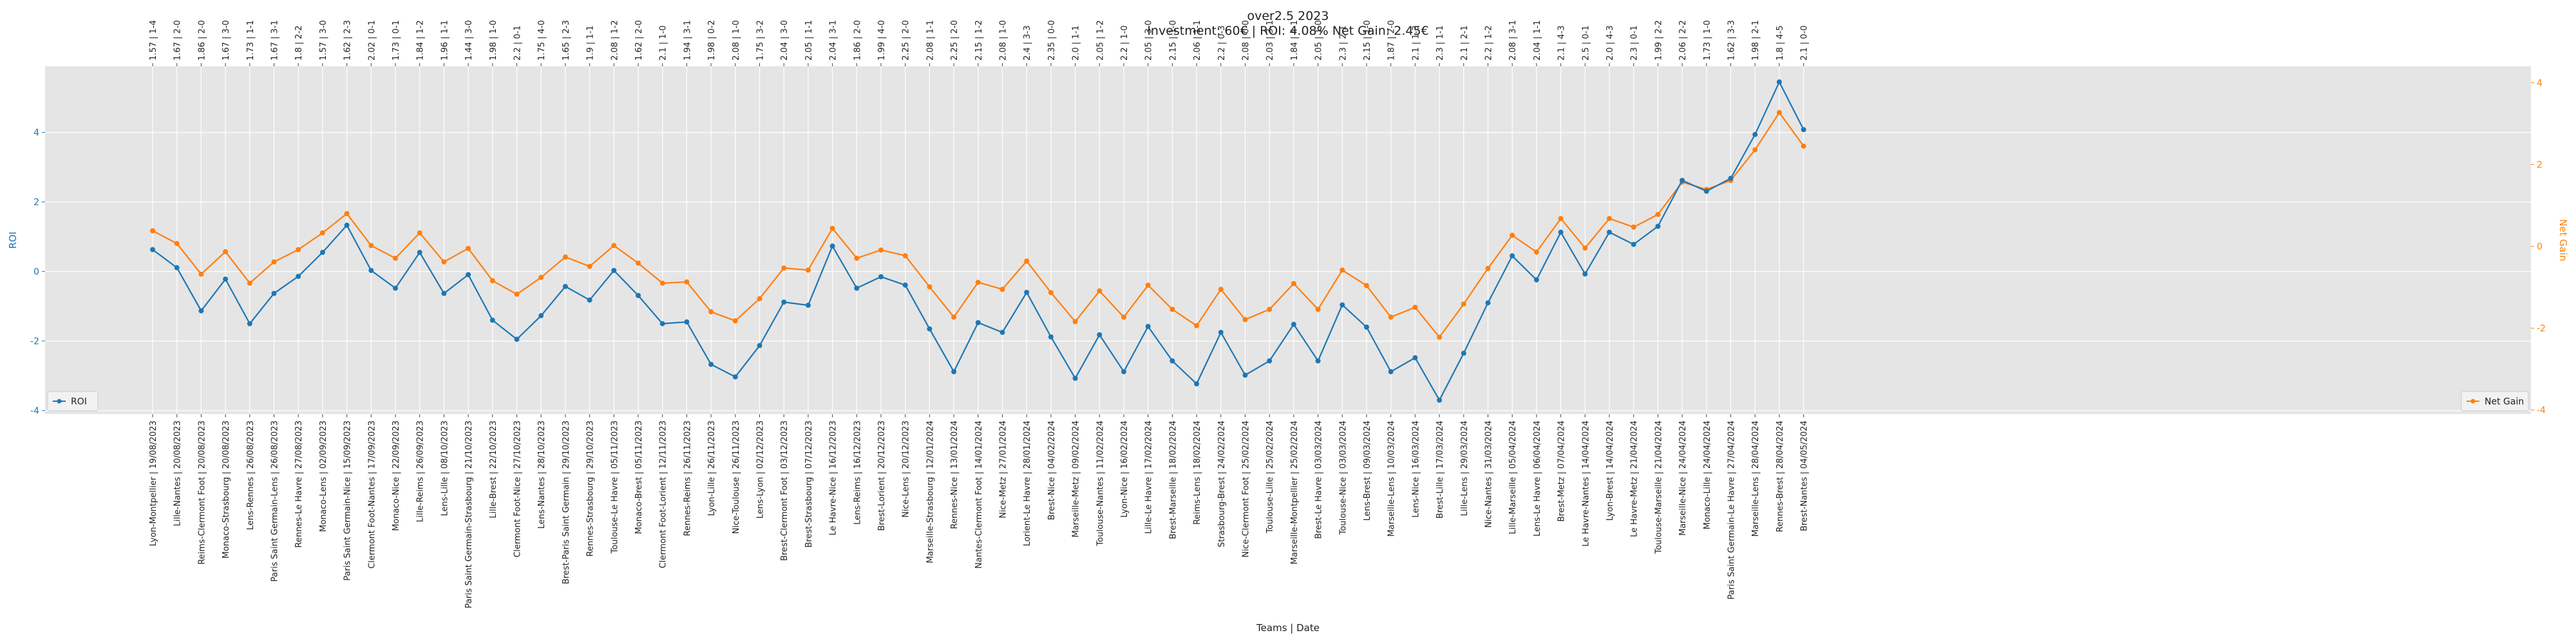  I want to click on x-tick-label: Le Havre-Nice | 16/12/2023, so click(834, 478).